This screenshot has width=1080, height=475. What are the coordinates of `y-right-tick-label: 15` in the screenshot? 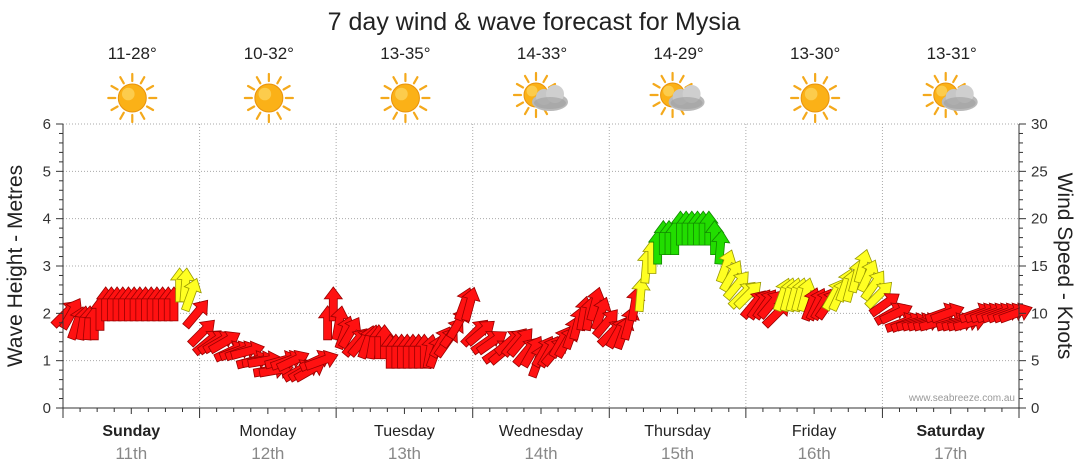 It's located at (1039, 266).